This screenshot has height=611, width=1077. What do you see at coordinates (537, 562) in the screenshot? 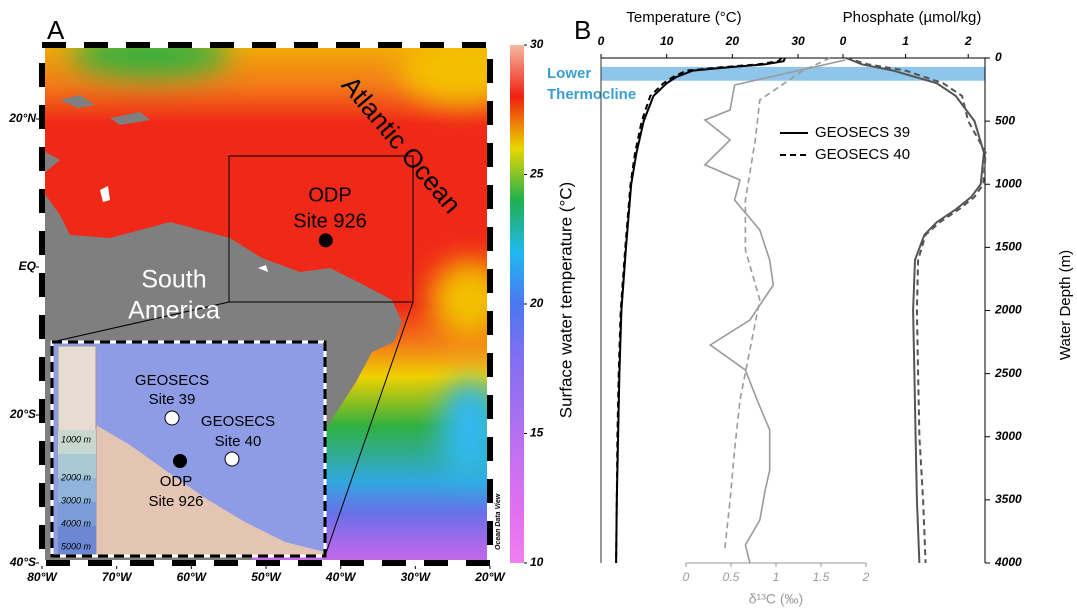
I see `colorbar-tick-label: 10` at bounding box center [537, 562].